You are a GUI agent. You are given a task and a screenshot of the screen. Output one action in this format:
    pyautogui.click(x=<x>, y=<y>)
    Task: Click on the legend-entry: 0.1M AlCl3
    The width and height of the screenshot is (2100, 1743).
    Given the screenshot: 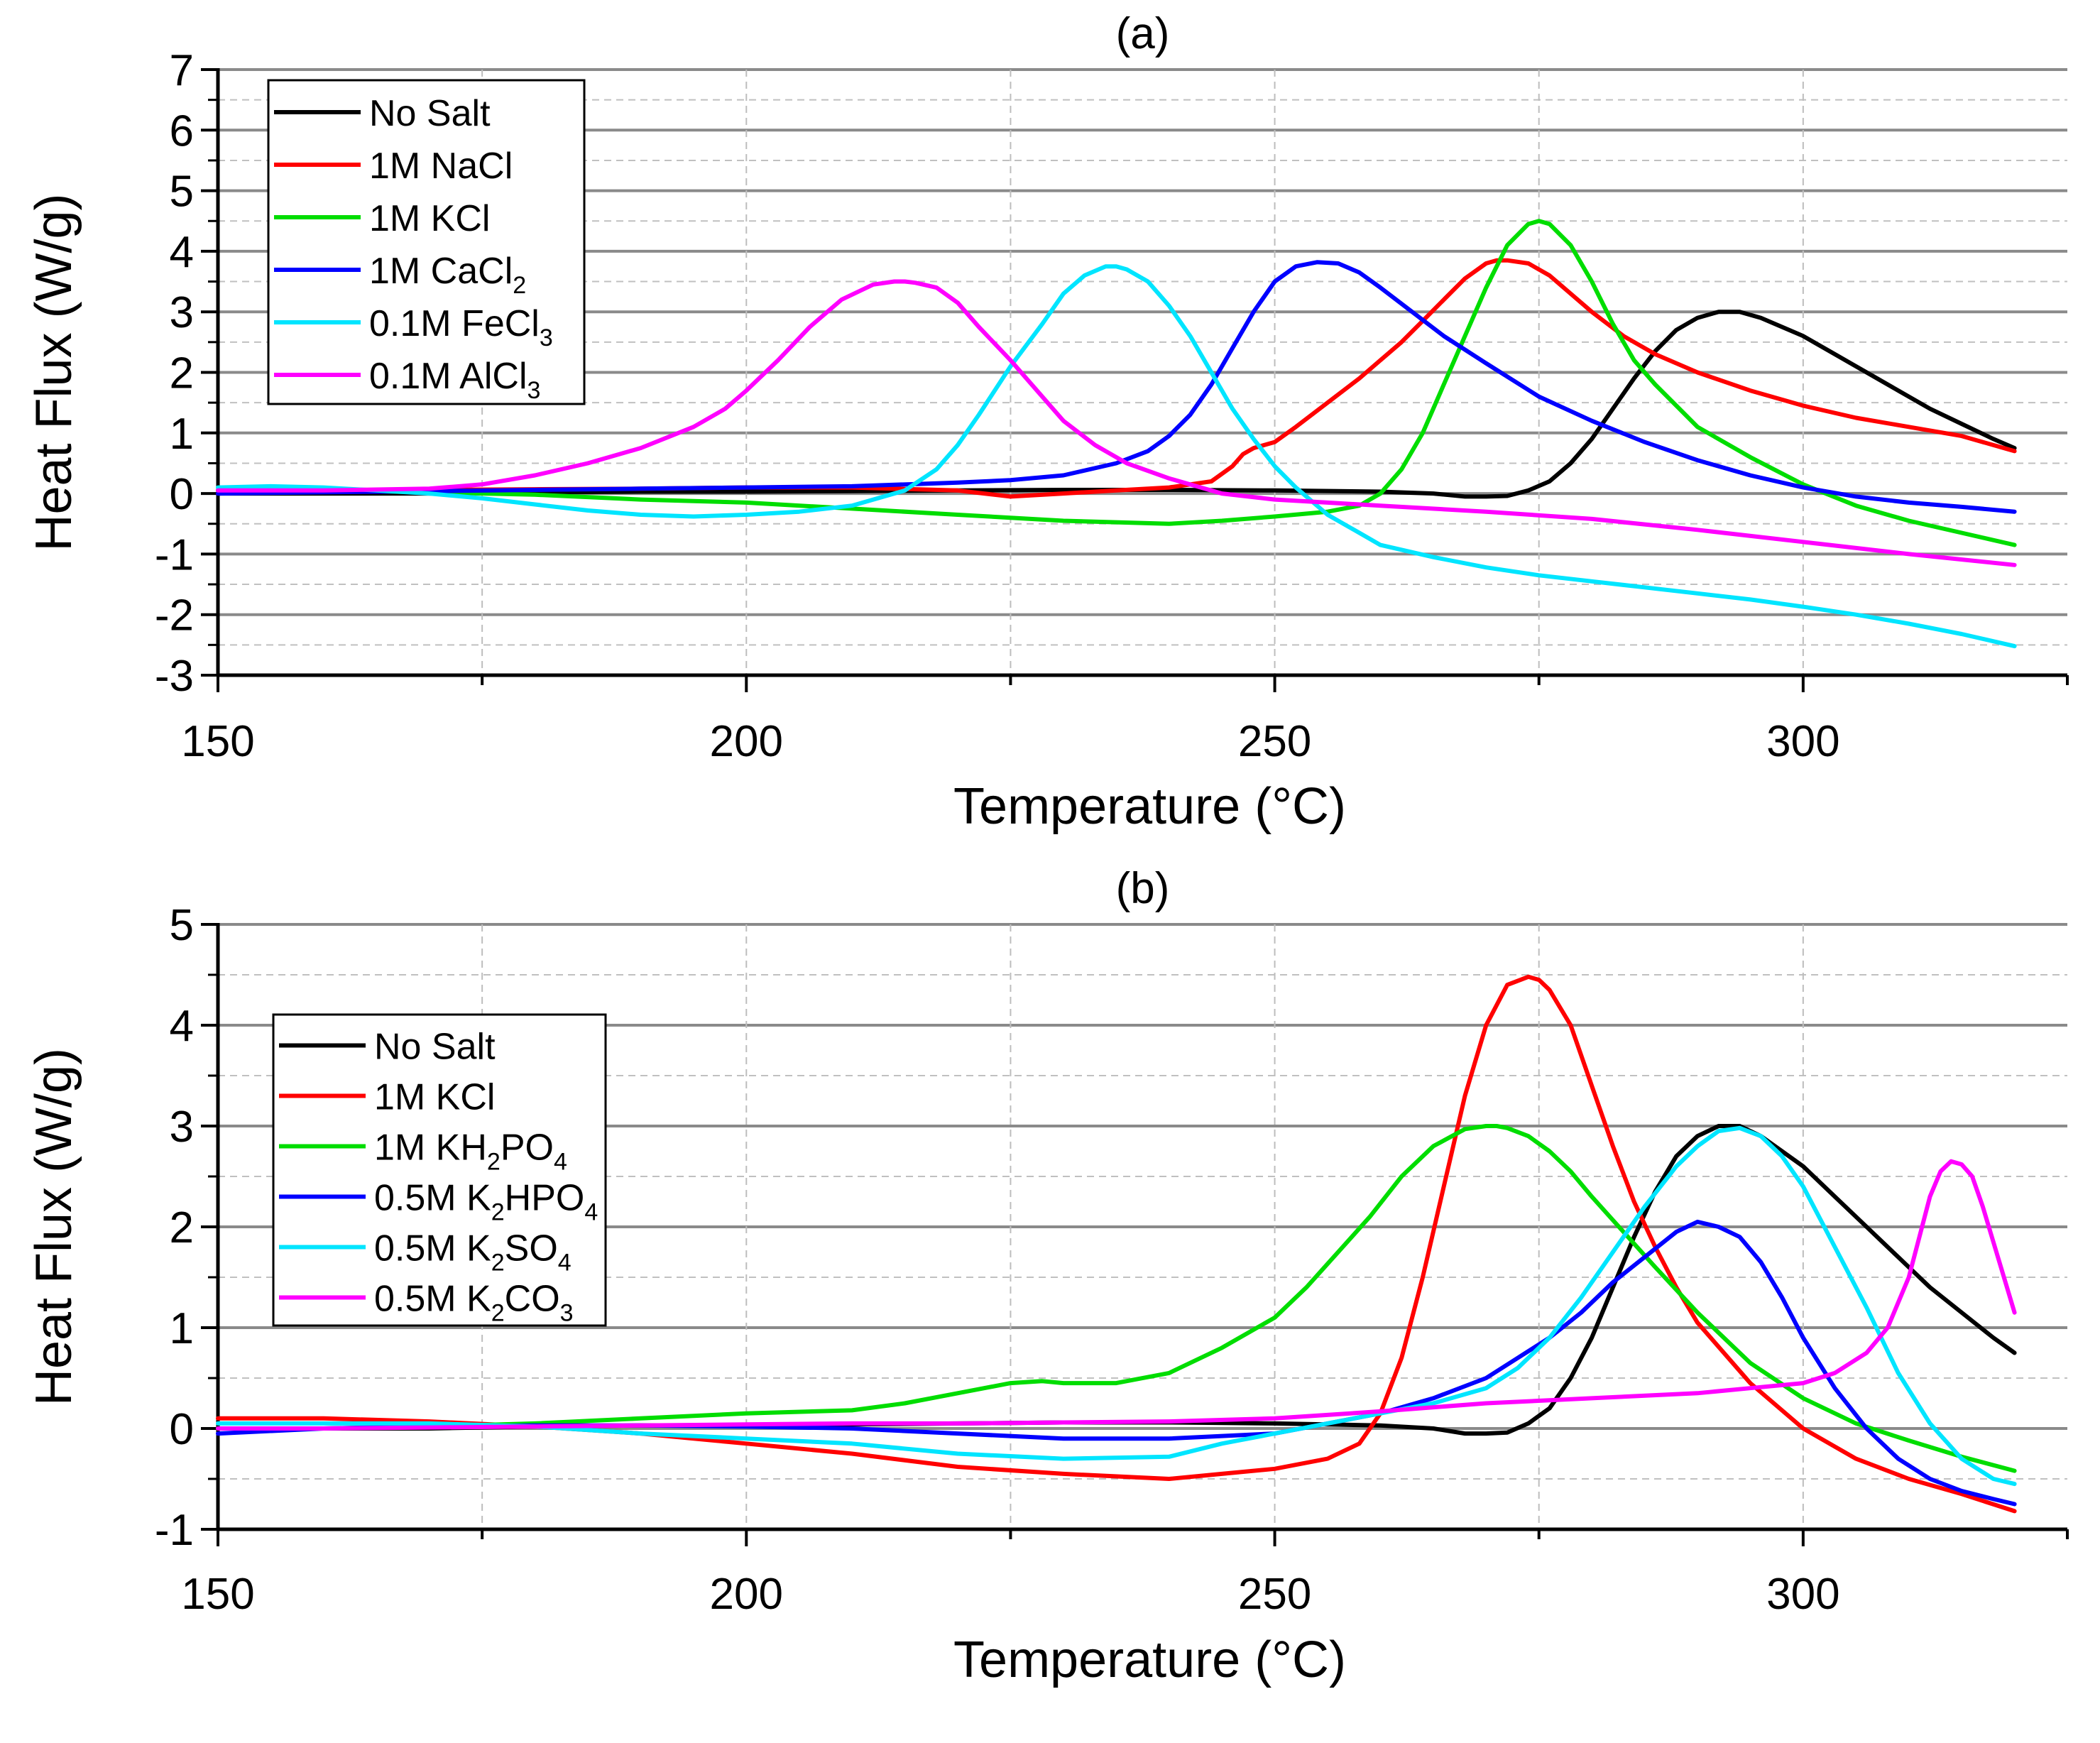 What is the action you would take?
    pyautogui.click(x=454, y=380)
    